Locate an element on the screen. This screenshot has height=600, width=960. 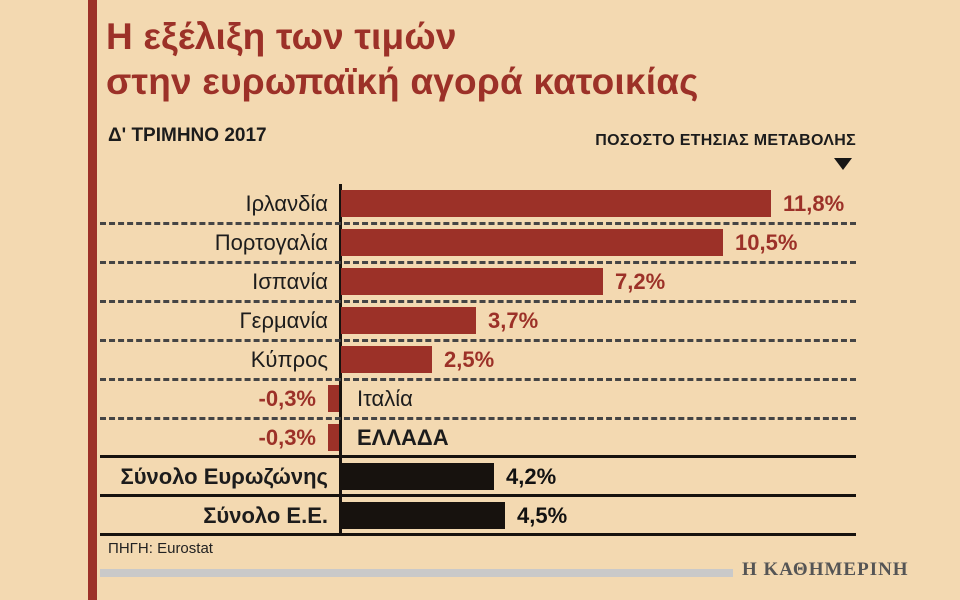
category-label: Γερμανία is located at coordinates (283, 320).